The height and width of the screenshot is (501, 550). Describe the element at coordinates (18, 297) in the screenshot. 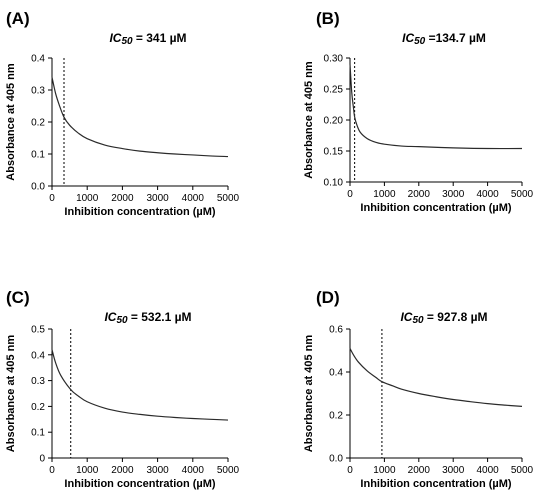

I see `panel-label: (C)` at that location.